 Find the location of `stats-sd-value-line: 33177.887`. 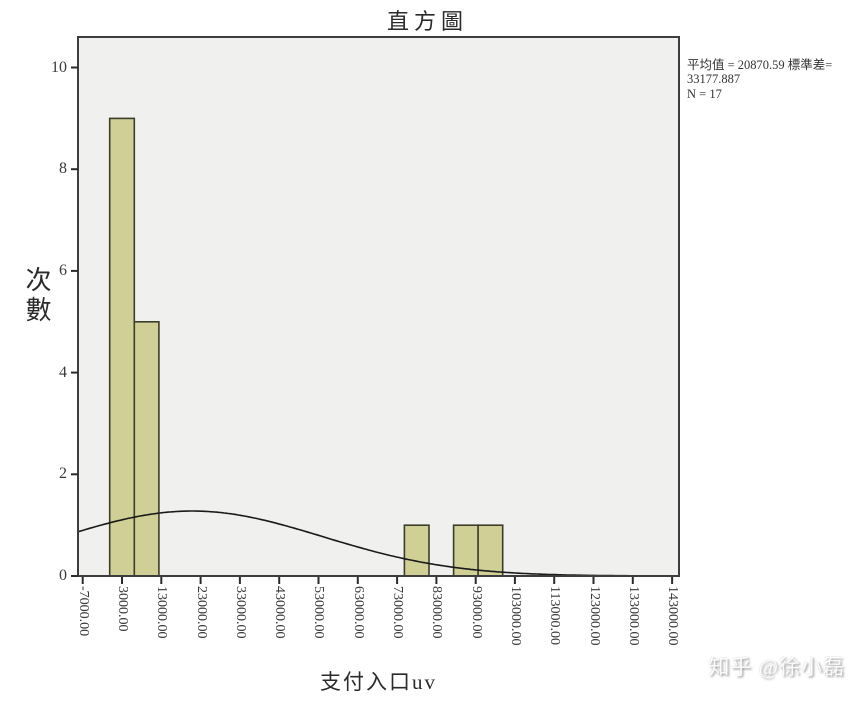

stats-sd-value-line: 33177.887 is located at coordinates (714, 79).